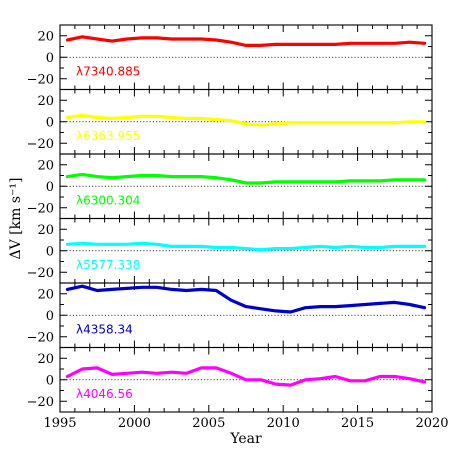  What do you see at coordinates (283, 423) in the screenshot?
I see `x-tick-label: 2010` at bounding box center [283, 423].